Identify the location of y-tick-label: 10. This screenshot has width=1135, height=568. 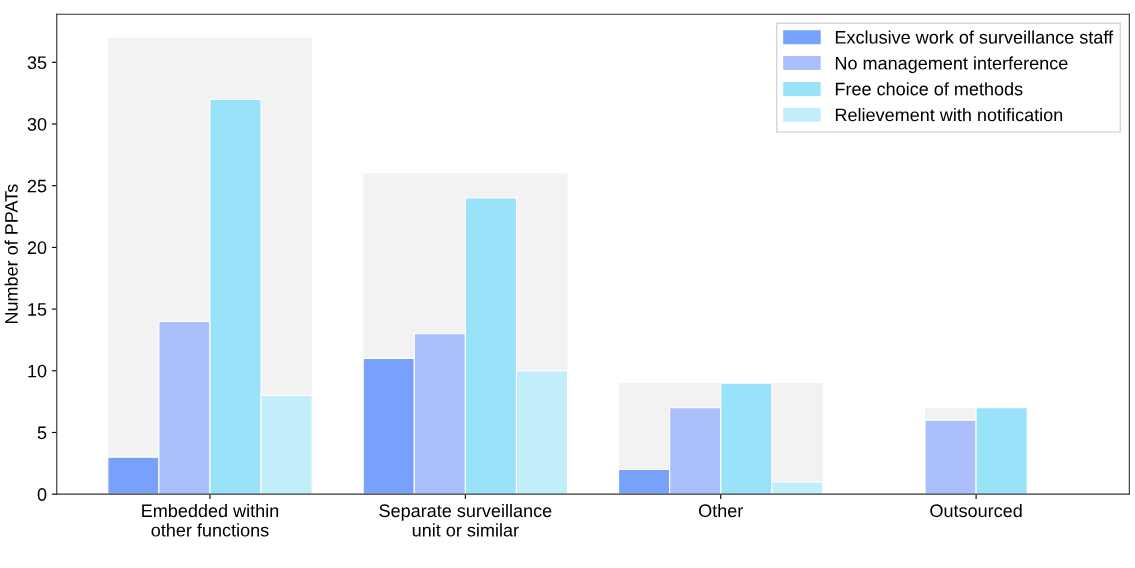
(37, 371).